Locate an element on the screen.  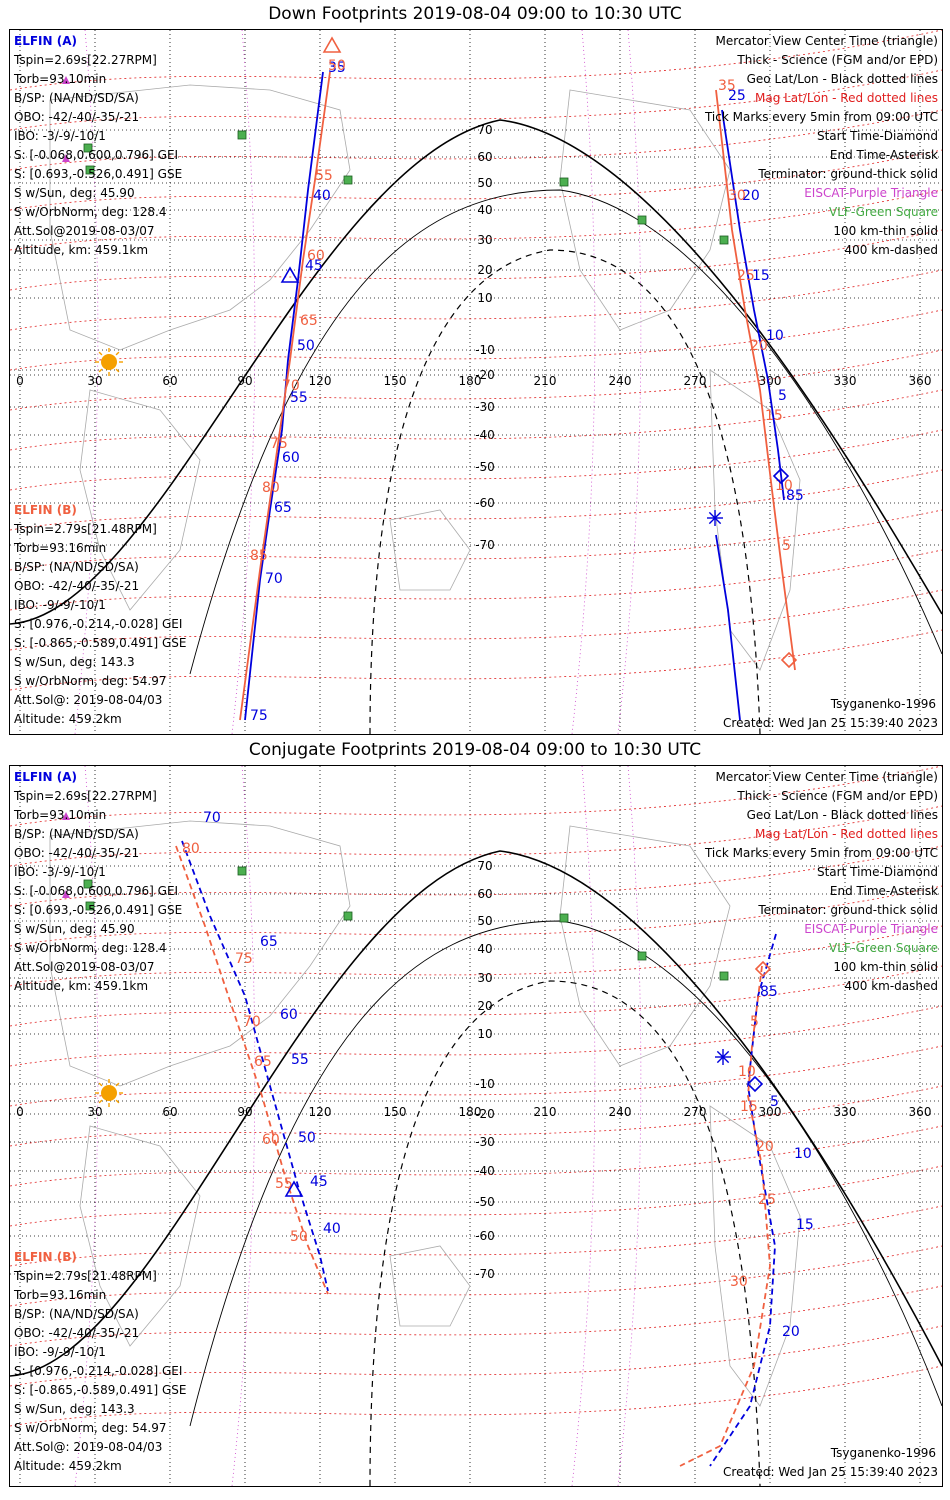
elfin-a-tick-label: 65 is located at coordinates (269, 942).